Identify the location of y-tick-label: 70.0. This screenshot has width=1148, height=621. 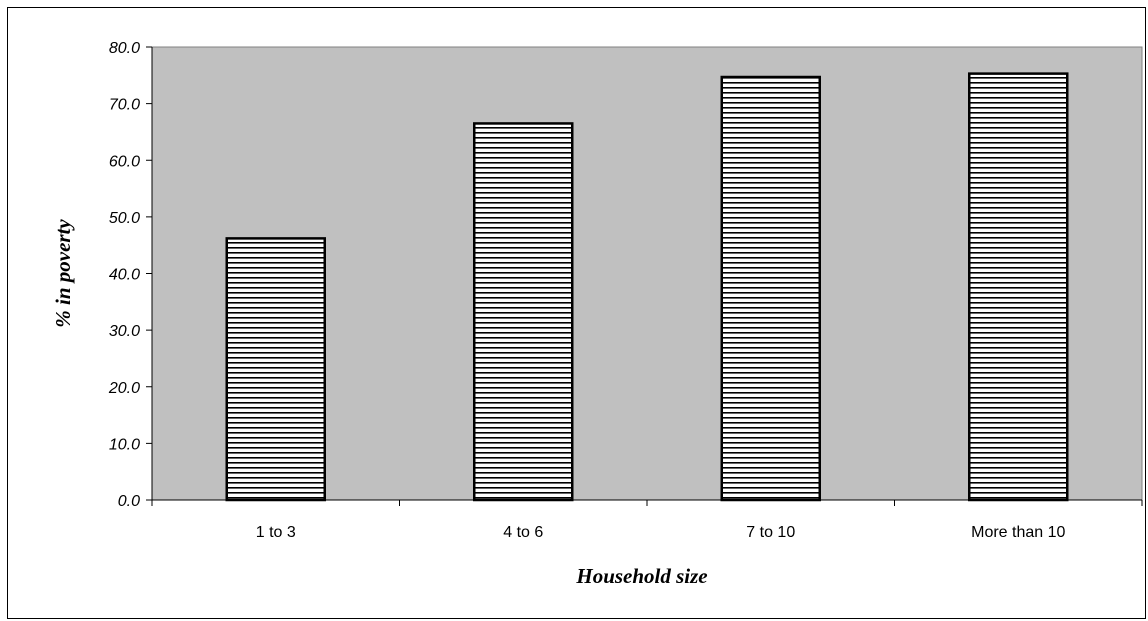
(124, 105).